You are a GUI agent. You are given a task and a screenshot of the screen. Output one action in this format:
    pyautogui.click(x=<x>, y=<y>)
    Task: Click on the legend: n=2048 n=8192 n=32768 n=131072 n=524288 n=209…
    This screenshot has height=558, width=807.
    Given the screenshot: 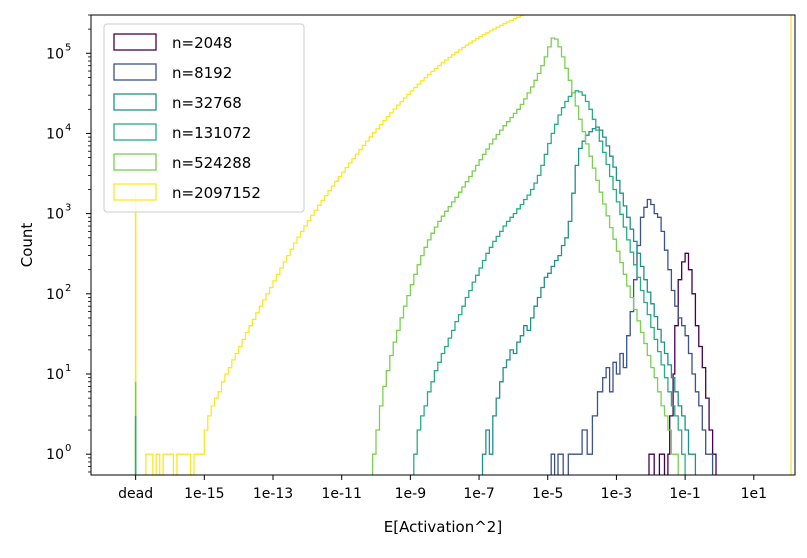 What is the action you would take?
    pyautogui.click(x=204, y=118)
    